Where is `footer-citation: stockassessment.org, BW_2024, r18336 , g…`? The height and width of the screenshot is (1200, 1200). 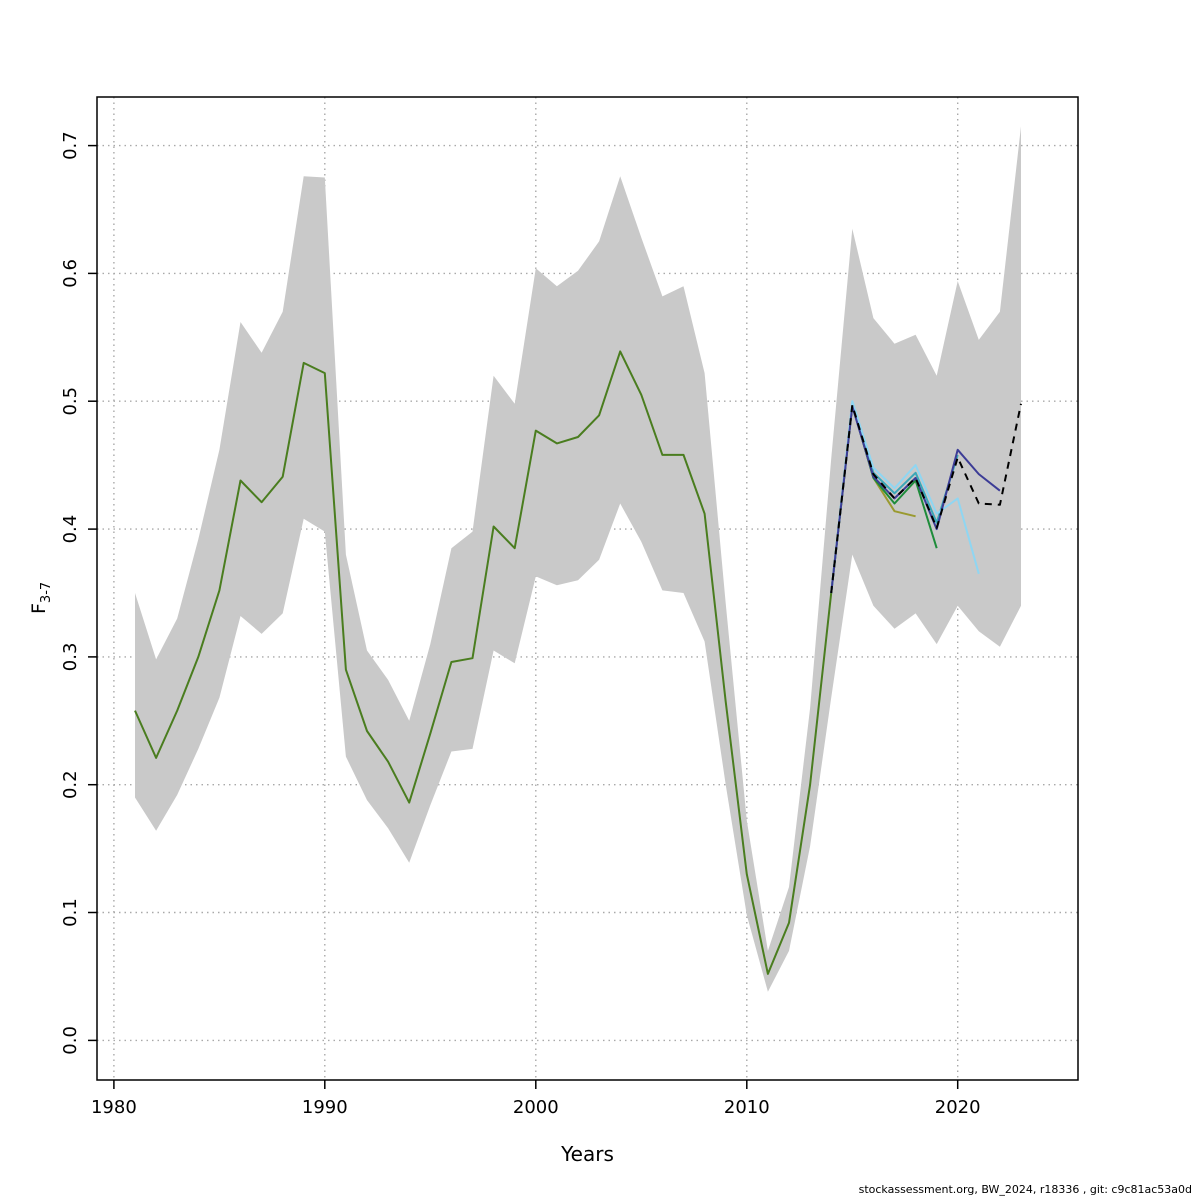
footer-citation: stockassessment.org, BW_2024, r18336 , g… is located at coordinates (1025, 1189).